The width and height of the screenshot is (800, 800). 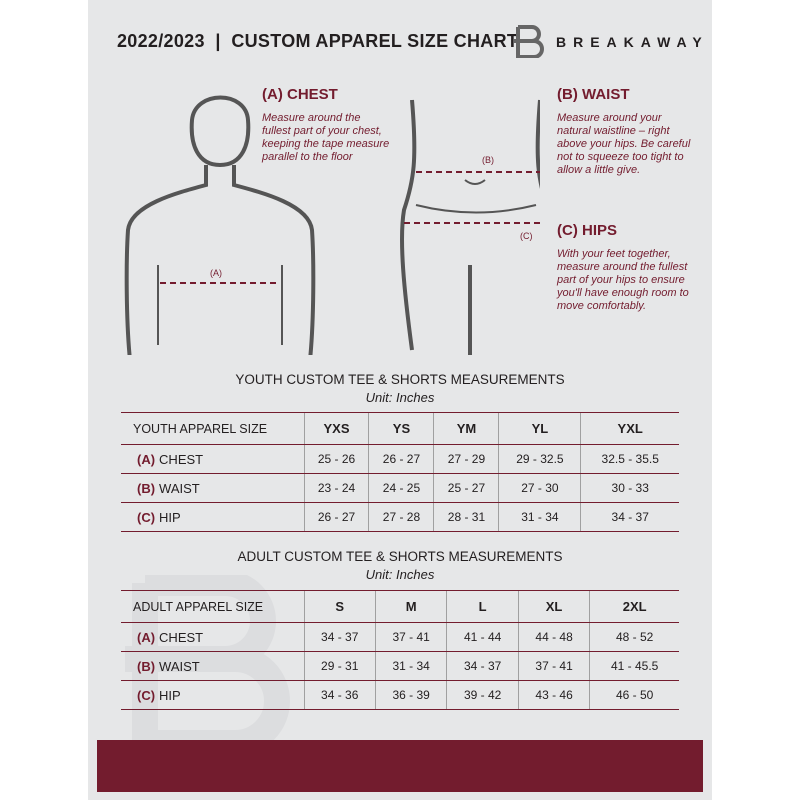 I want to click on size-header: YS, so click(x=401, y=428).